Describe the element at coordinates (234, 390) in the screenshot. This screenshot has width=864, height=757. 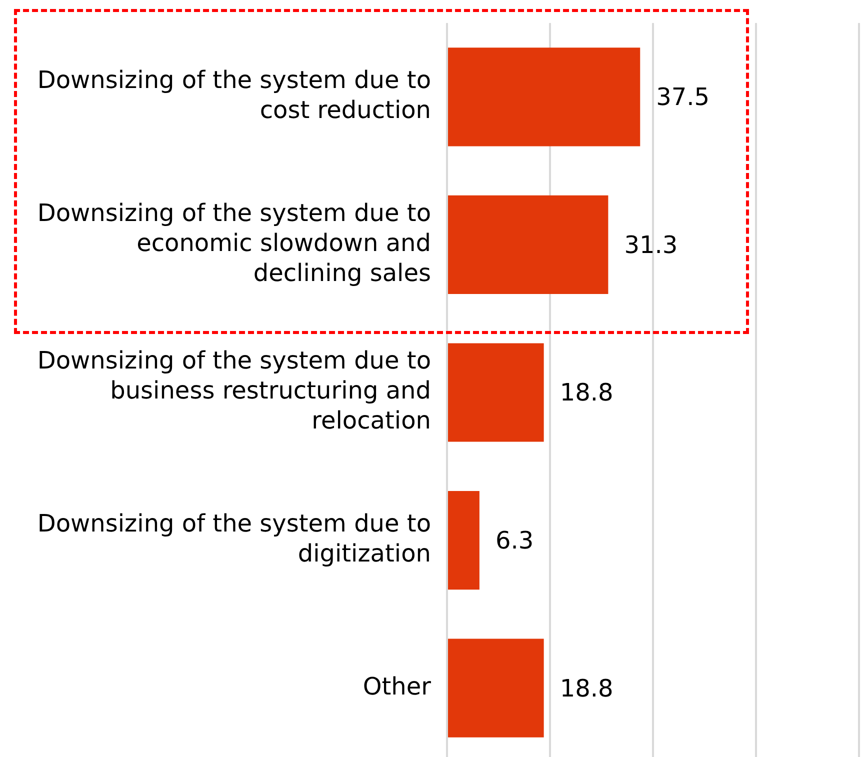
I see `y-tick-label: Downsizing of the system due to business restructuring and relocation` at that location.